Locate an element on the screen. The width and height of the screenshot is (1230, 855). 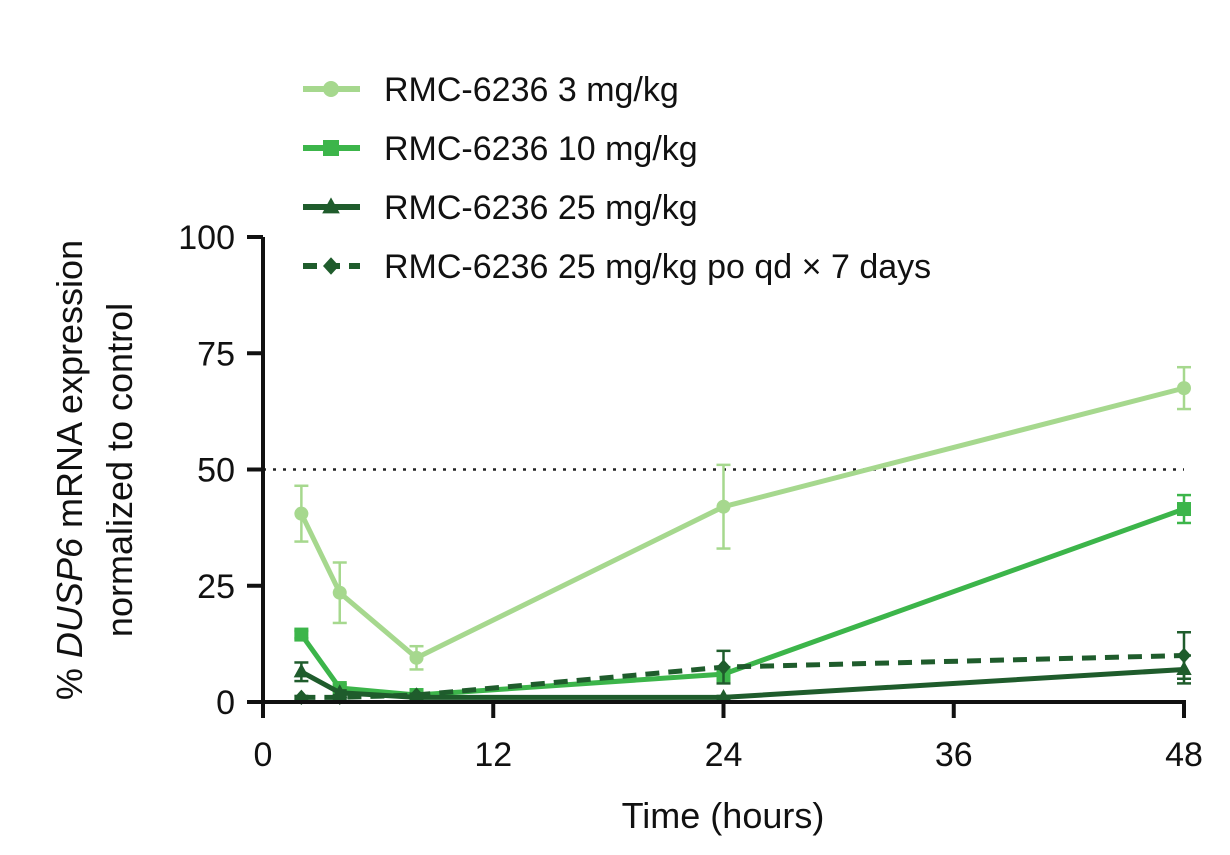
y-tick-label: 25 is located at coordinates (216, 587).